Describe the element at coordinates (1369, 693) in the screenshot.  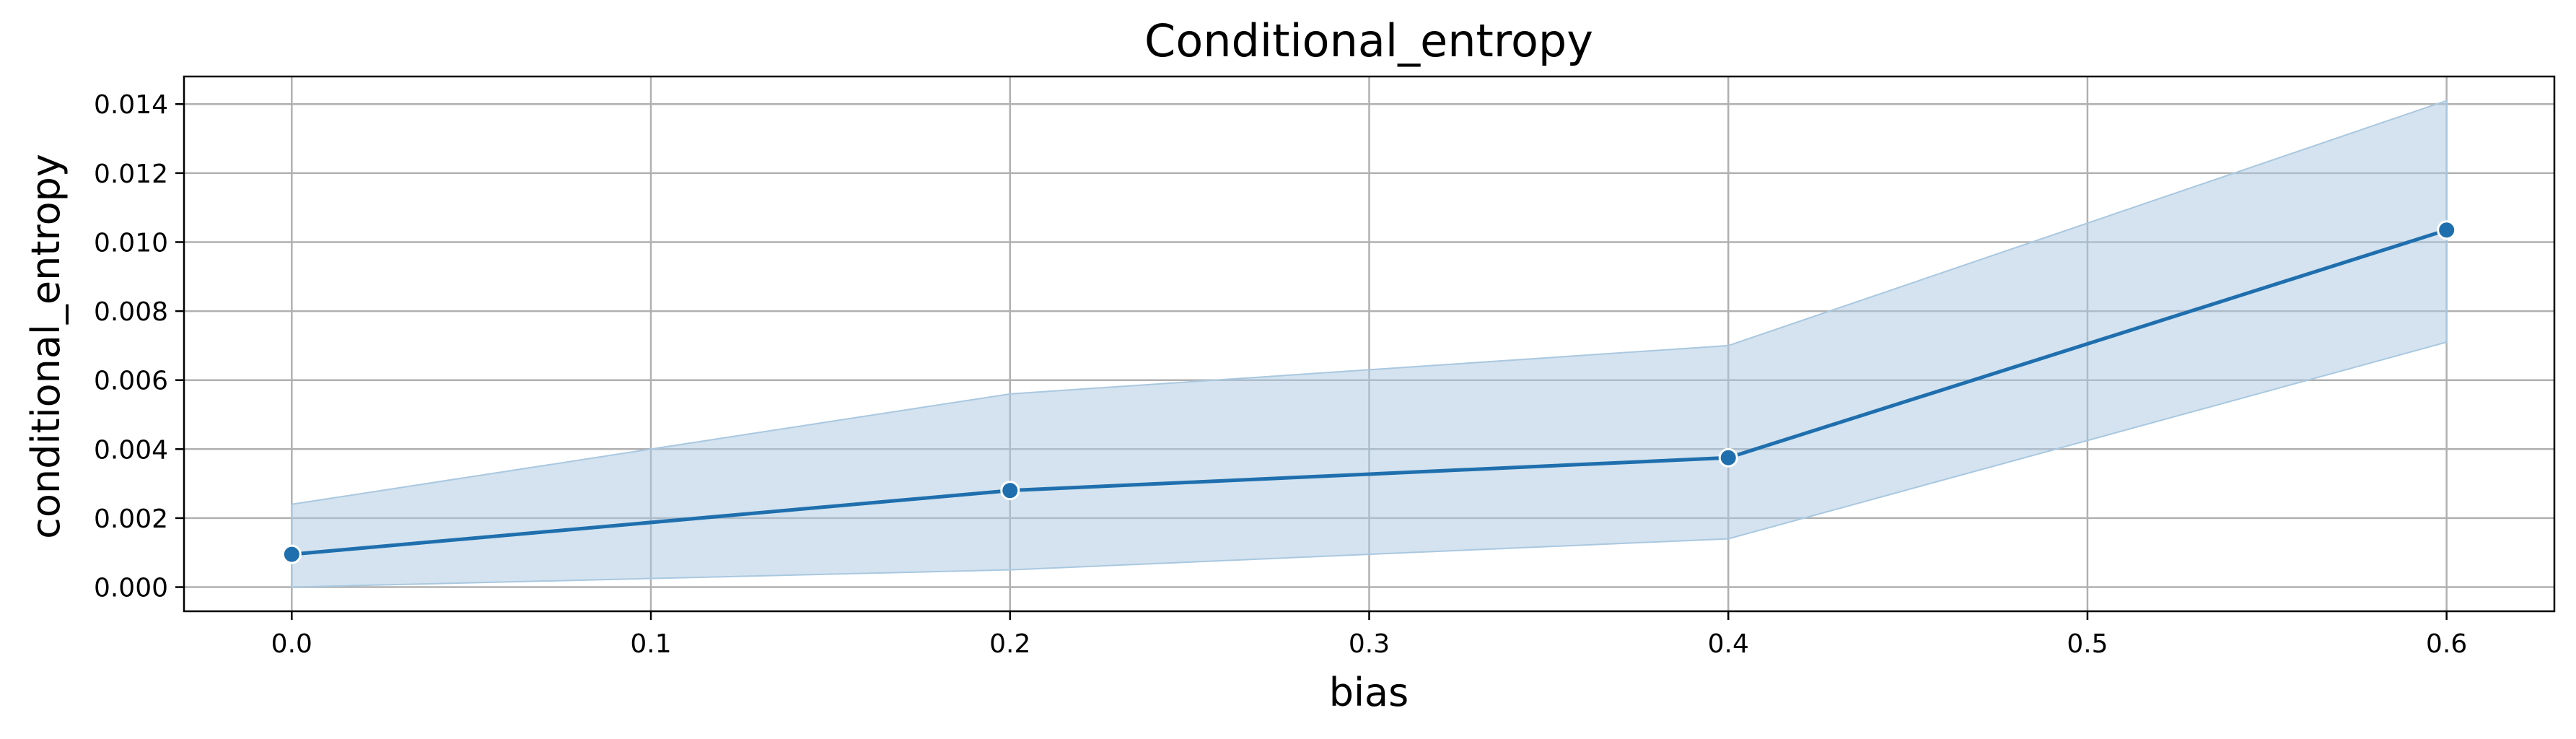
I see `x-axis-label: bias` at that location.